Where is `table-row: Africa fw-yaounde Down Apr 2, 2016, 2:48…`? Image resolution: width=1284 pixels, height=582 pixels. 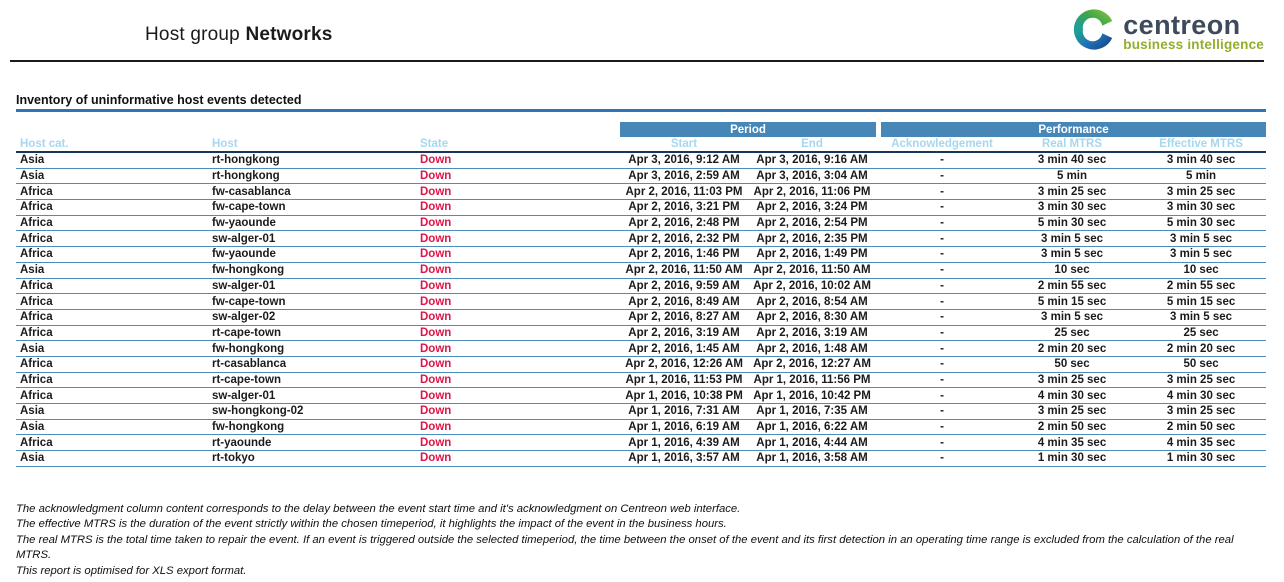
table-row: Africa fw-yaounde Down Apr 2, 2016, 2:48… is located at coordinates (641, 224).